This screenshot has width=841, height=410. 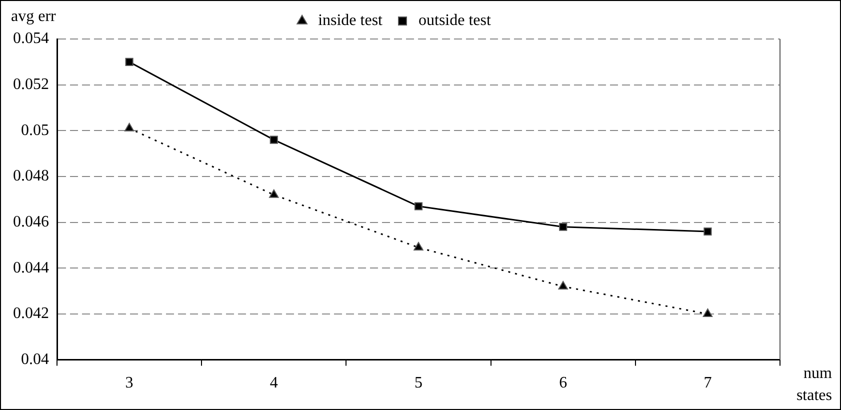 I want to click on y-tick-label: 0.048, so click(x=31, y=176).